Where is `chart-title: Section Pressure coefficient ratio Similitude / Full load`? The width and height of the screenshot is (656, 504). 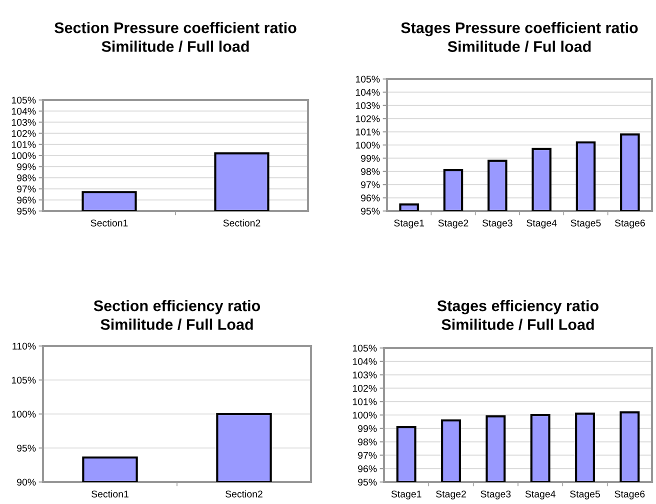 chart-title: Section Pressure coefficient ratio Similitude / Full load is located at coordinates (175, 37).